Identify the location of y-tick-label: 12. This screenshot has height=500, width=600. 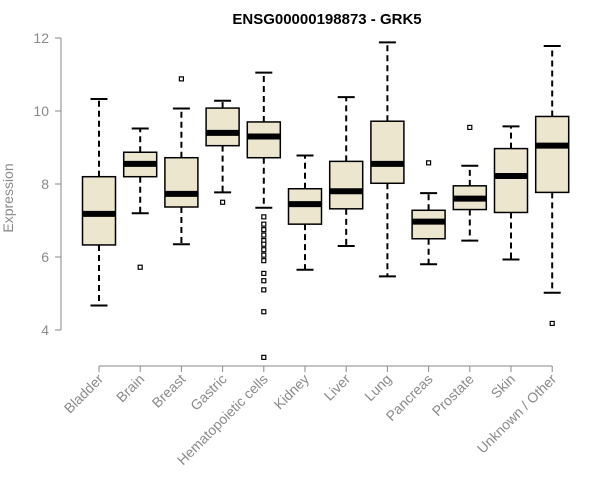
(41, 38).